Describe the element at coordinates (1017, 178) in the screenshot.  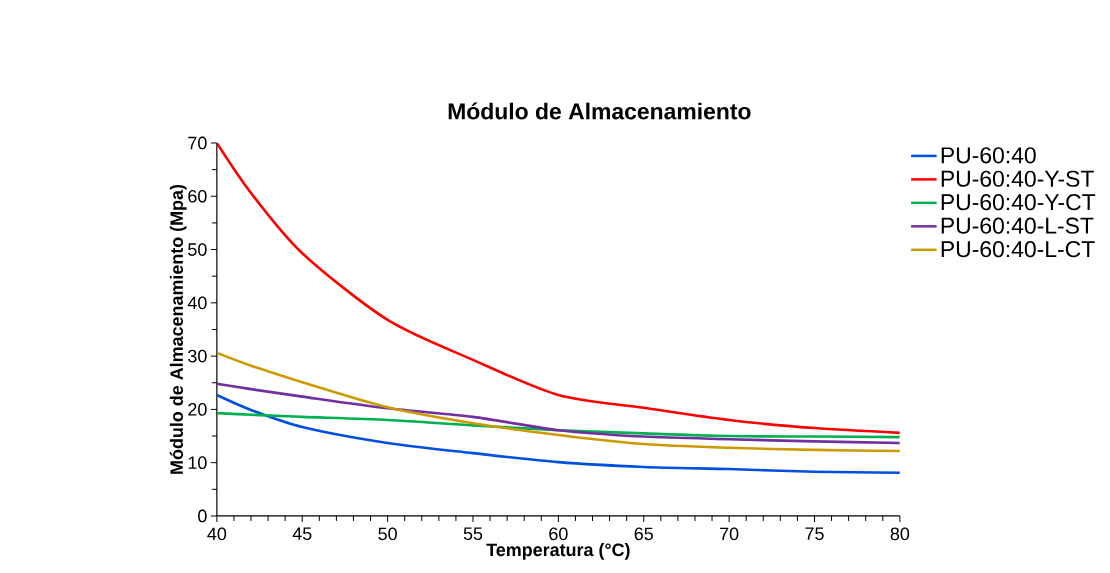
I see `legend-label: PU-60:40-Y-ST` at that location.